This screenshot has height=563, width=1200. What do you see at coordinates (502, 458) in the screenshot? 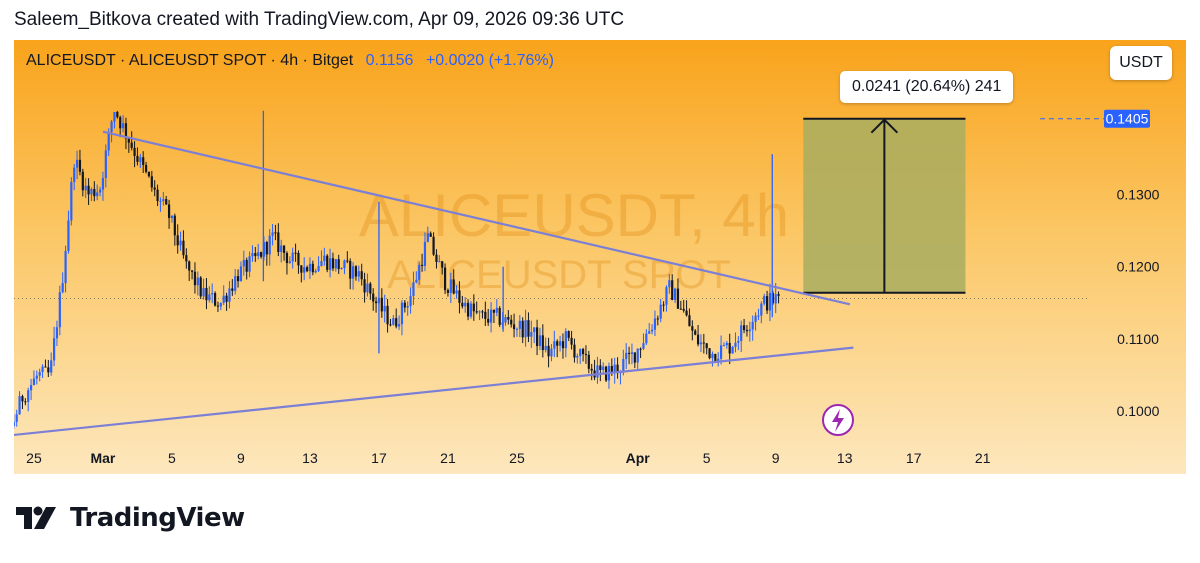
I see `time-axis: 2125Mar5913172125Apr59131721` at bounding box center [502, 458].